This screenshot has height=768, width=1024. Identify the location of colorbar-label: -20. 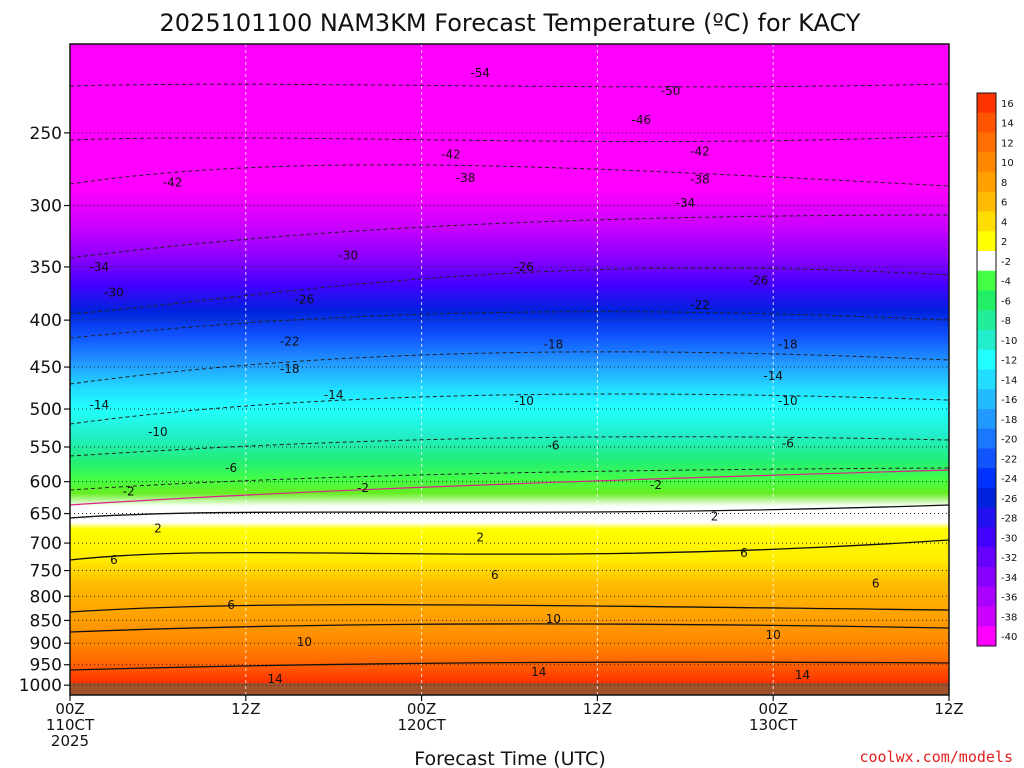
(1009, 440).